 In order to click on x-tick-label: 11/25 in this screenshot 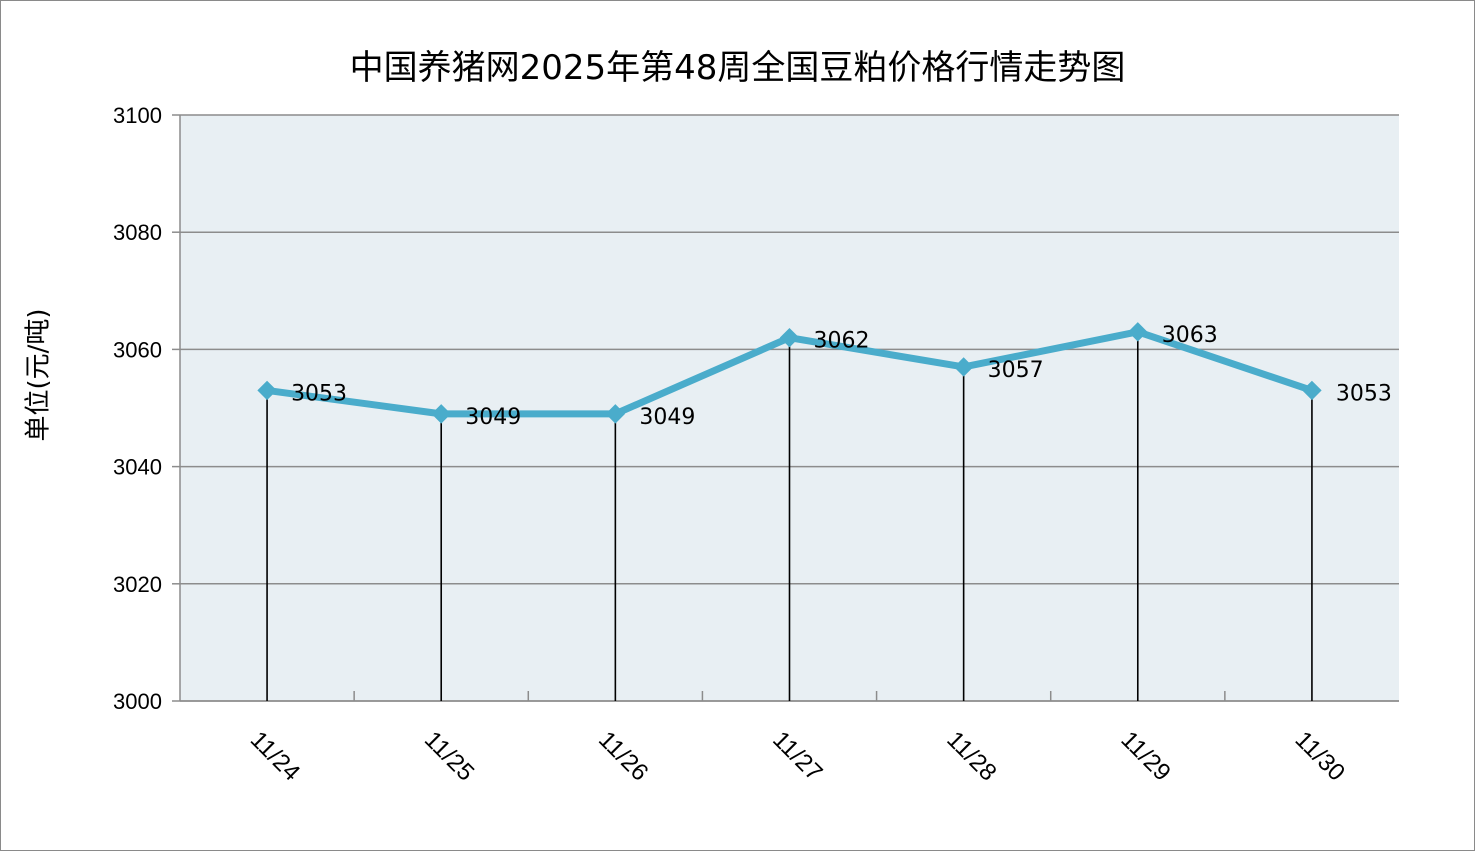, I will do `click(449, 756)`.